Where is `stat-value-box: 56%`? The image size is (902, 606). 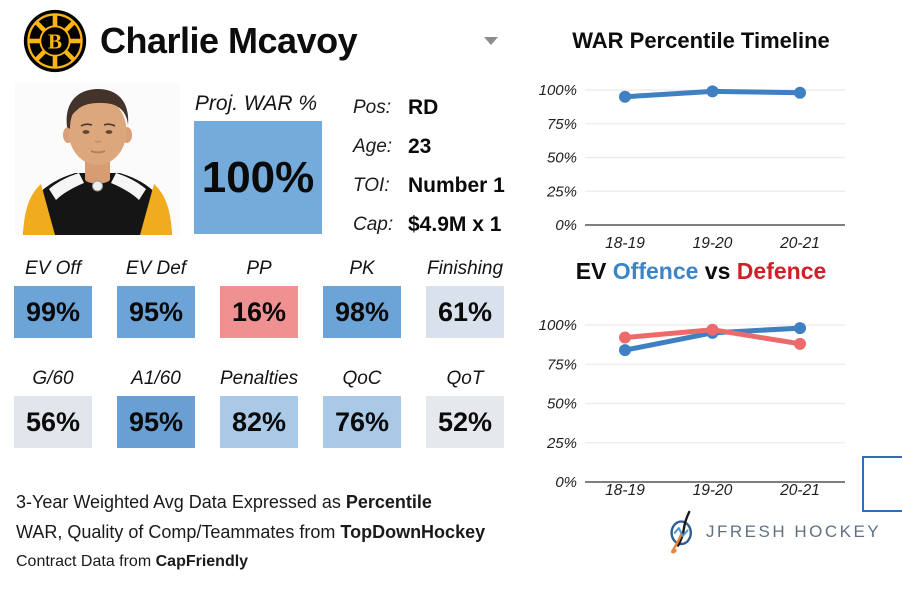 stat-value-box: 56% is located at coordinates (53, 422).